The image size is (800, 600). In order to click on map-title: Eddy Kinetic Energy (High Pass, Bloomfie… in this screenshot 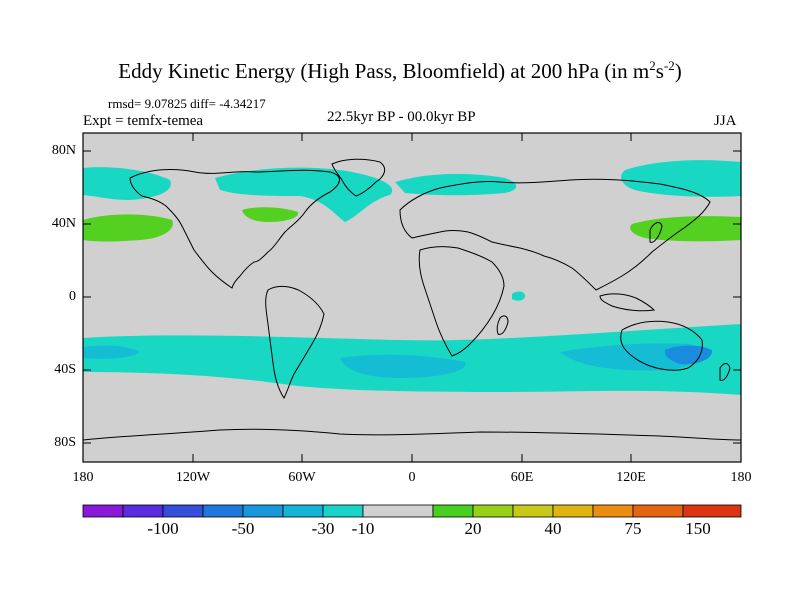, I will do `click(400, 70)`.